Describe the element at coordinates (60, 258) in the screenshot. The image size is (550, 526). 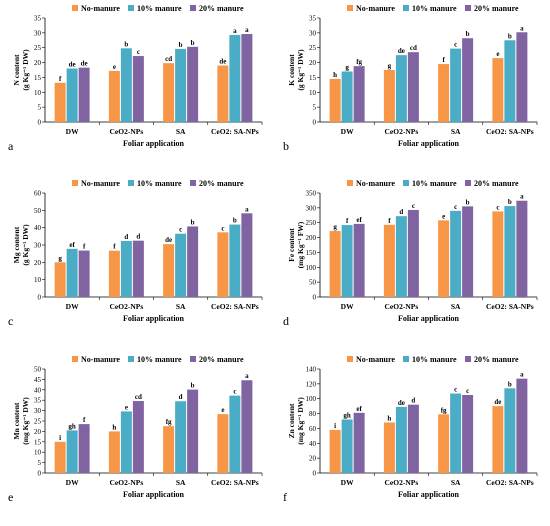
I see `significance-letter: g` at that location.